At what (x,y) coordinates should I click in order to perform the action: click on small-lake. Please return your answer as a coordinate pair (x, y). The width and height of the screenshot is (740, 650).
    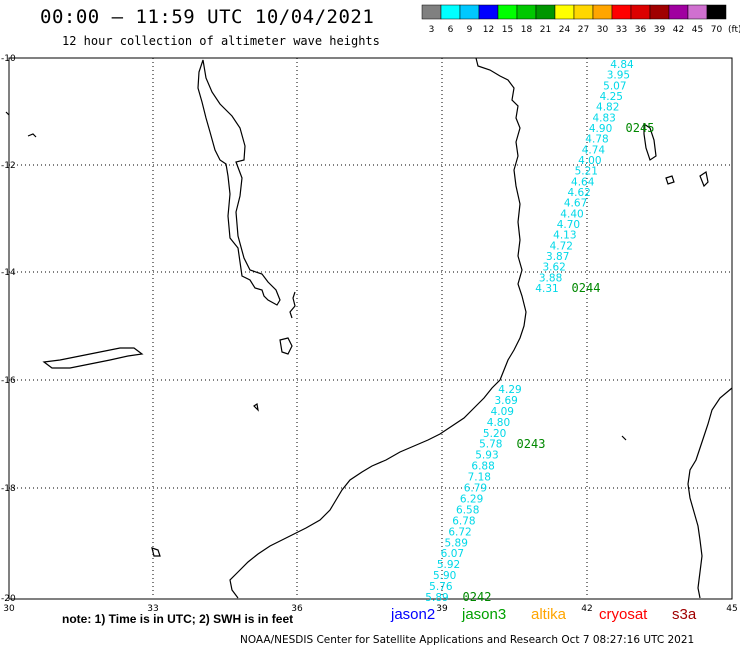
    Looking at the image, I should click on (256, 407).